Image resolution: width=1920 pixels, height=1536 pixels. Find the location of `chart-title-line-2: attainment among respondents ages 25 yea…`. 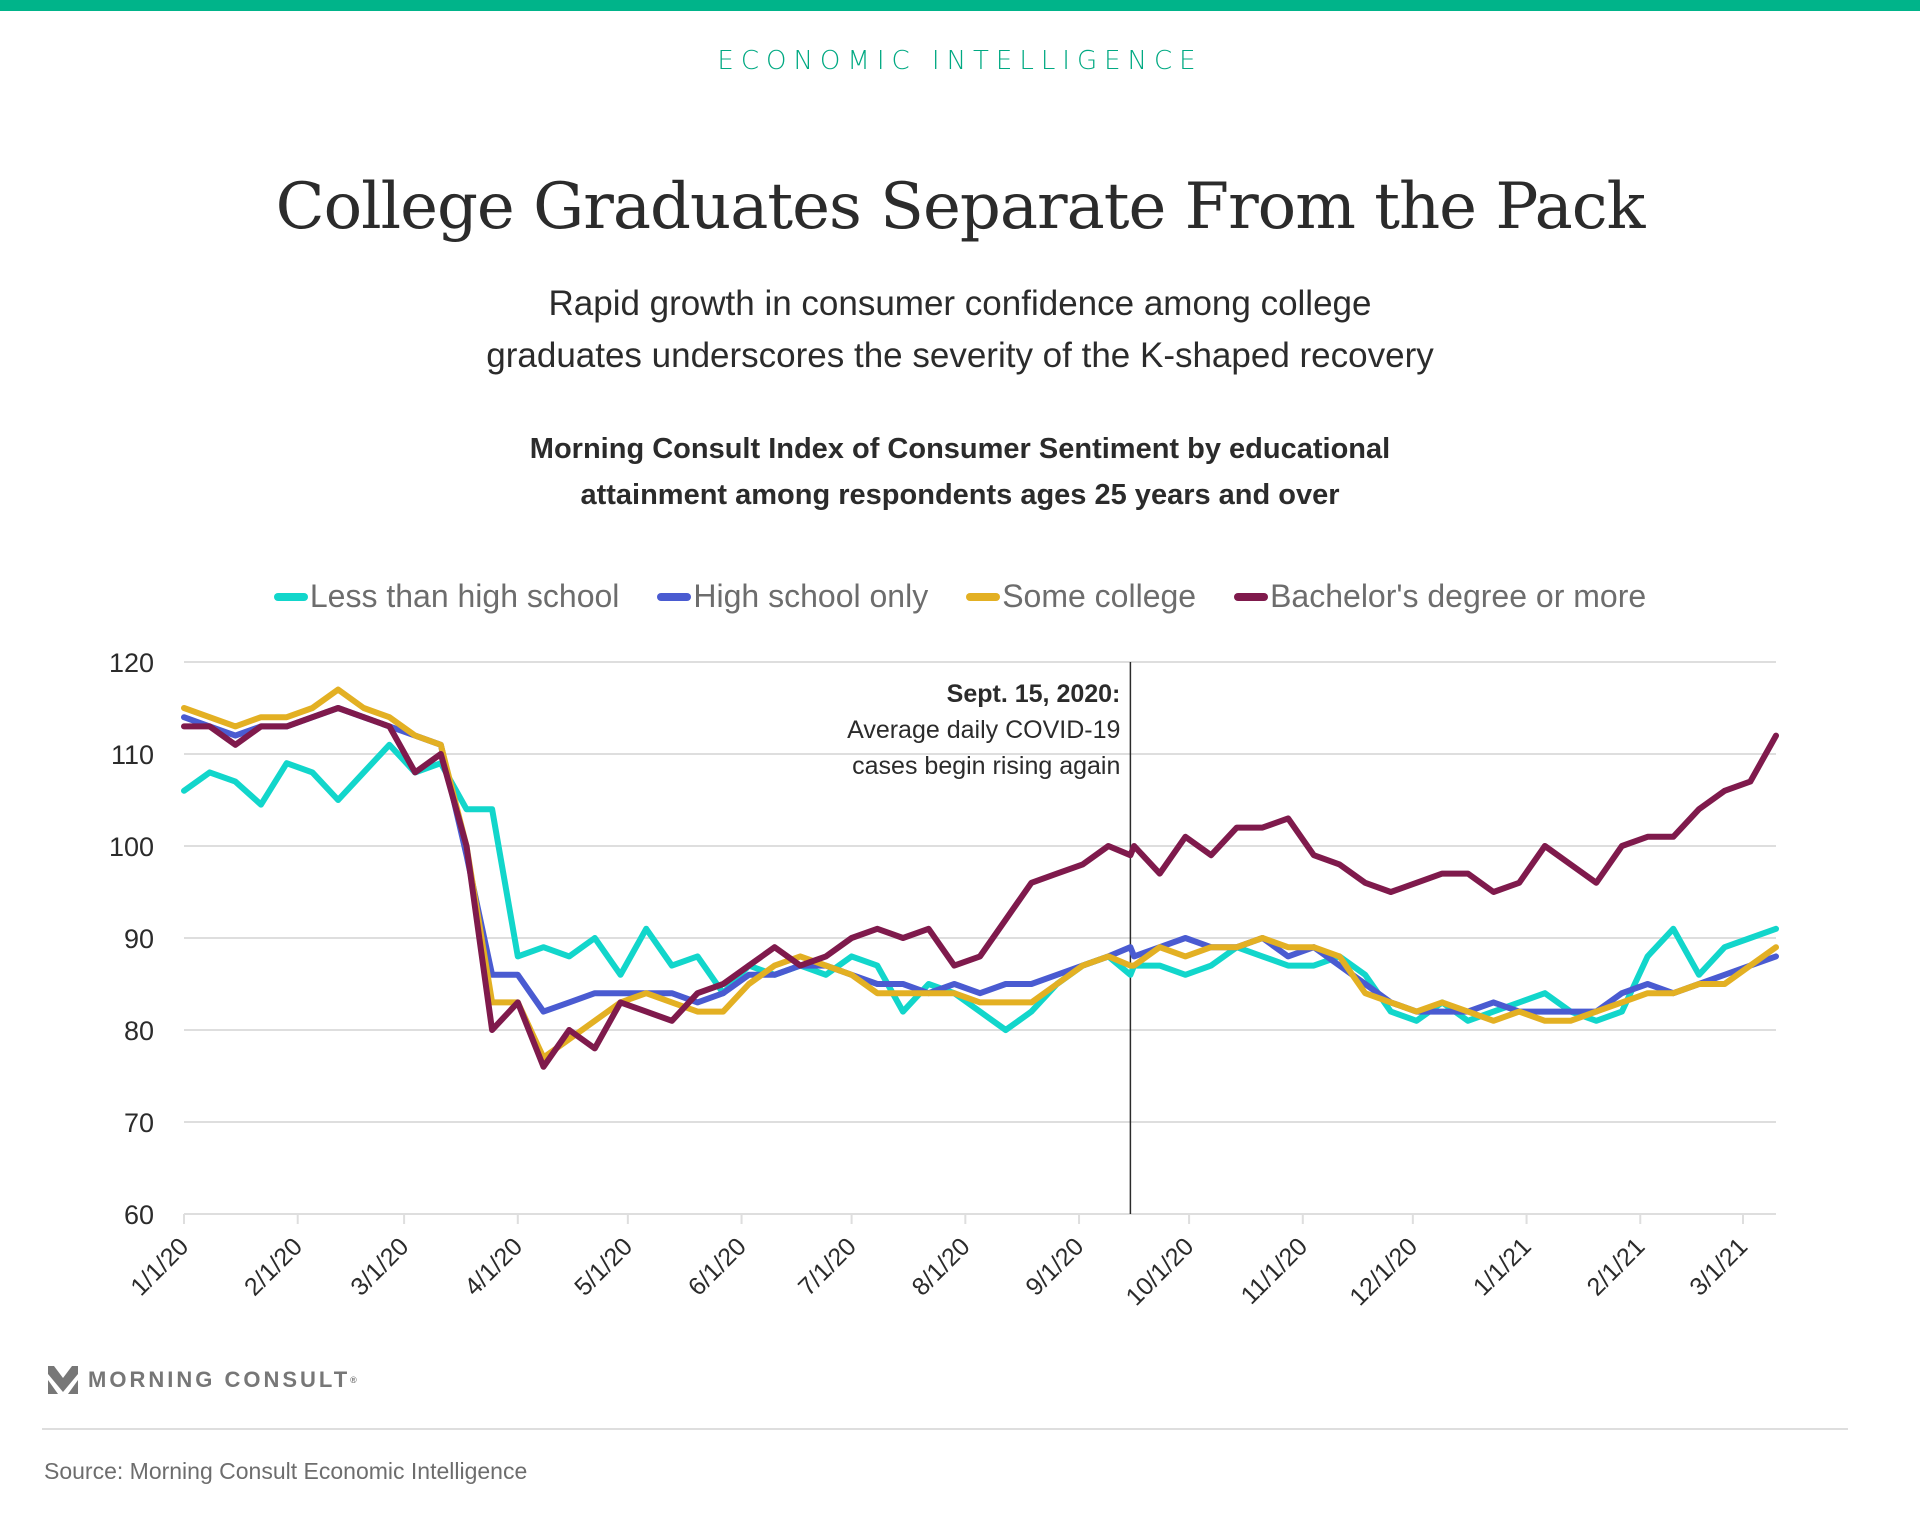

chart-title-line-2: attainment among respondents ages 25 yea… is located at coordinates (960, 495).